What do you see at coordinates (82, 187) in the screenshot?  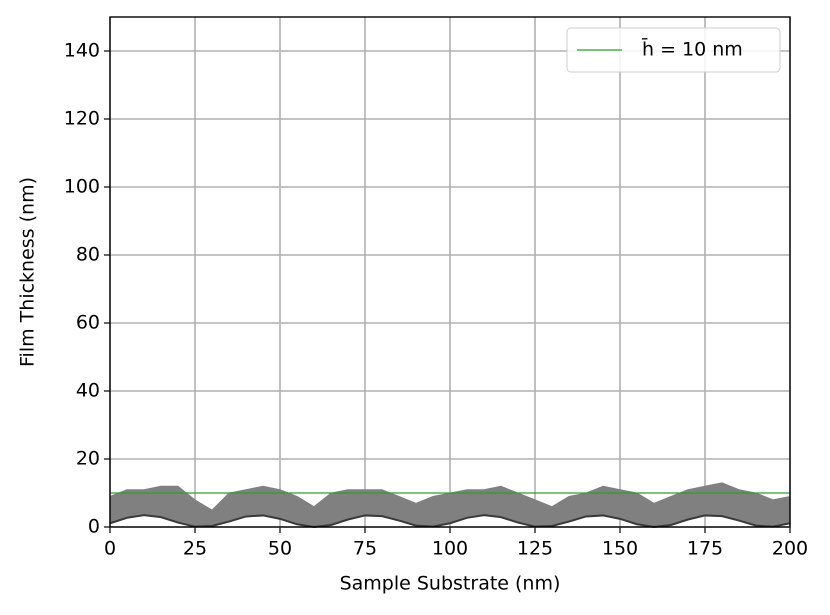 I see `y-tick-label: 100` at bounding box center [82, 187].